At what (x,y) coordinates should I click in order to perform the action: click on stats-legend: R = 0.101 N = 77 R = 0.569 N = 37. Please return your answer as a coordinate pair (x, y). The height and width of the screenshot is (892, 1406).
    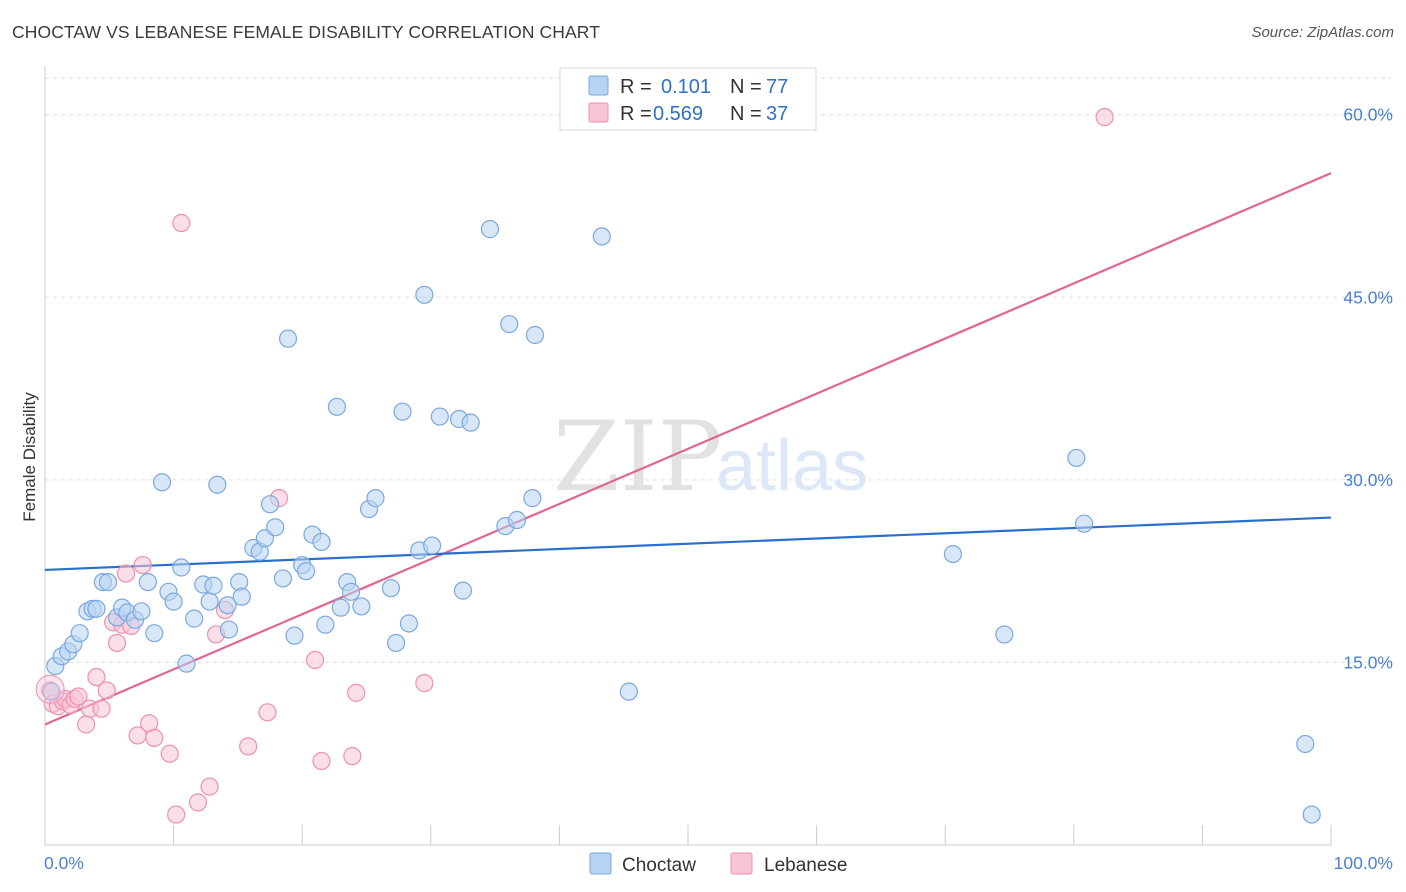
    Looking at the image, I should click on (688, 99).